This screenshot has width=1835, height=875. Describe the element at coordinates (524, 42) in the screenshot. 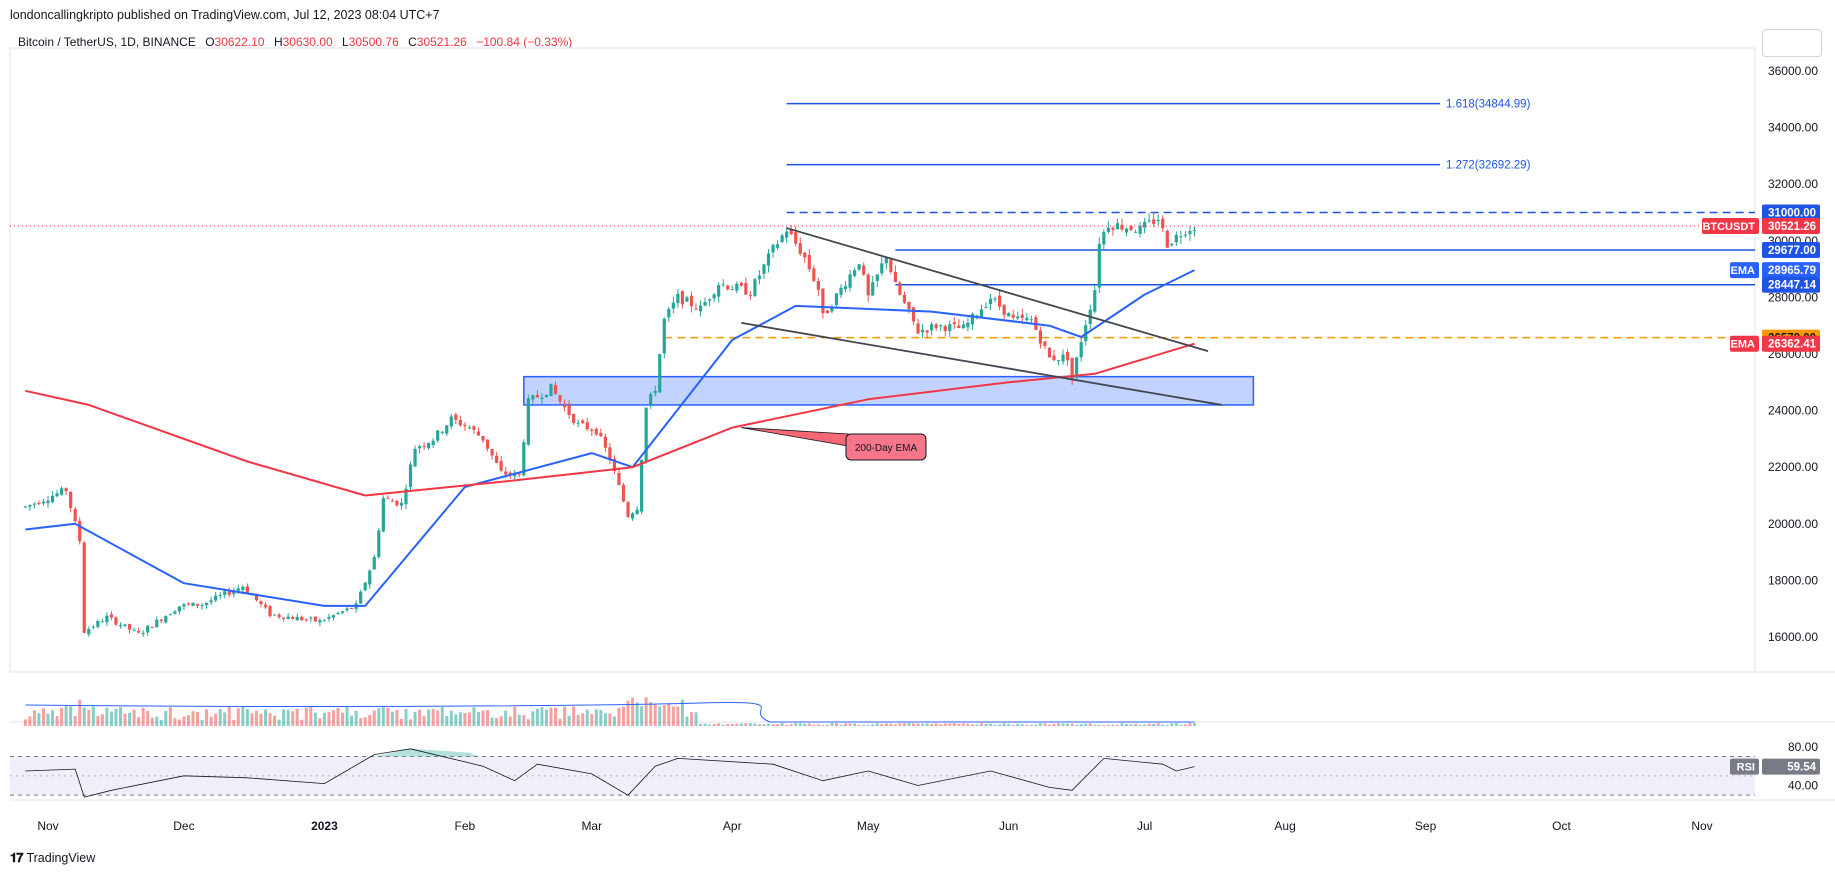

I see `change-value: −100.84 (−0.33%)` at that location.